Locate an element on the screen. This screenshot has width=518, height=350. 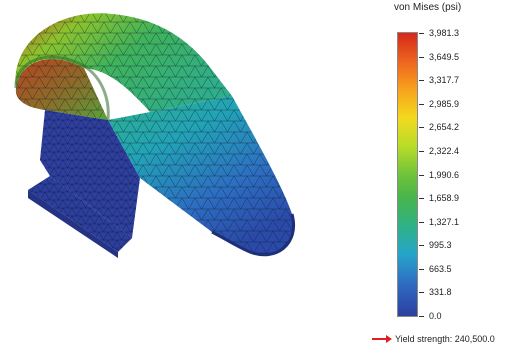
colorbar-tick-label: 1,658.9 is located at coordinates (444, 198).